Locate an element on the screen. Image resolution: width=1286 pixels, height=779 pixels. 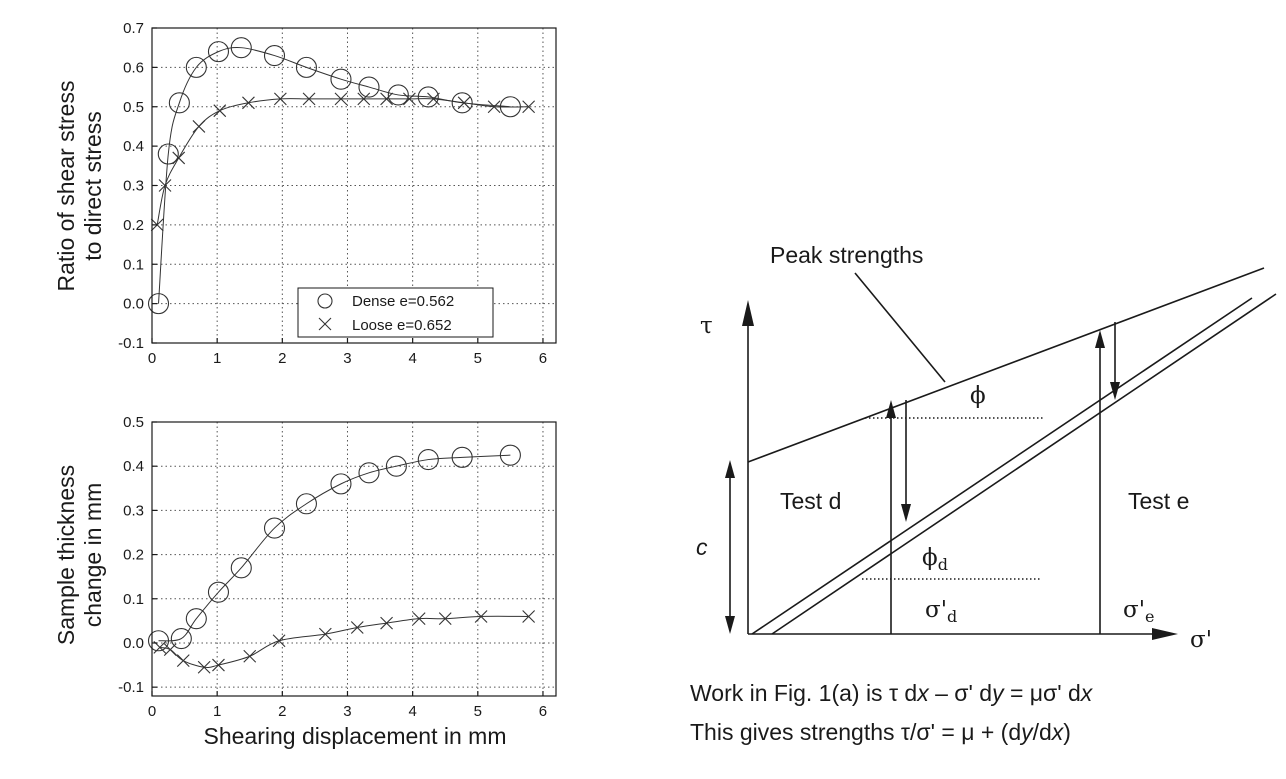
legend-x-marker is located at coordinates (325, 324).